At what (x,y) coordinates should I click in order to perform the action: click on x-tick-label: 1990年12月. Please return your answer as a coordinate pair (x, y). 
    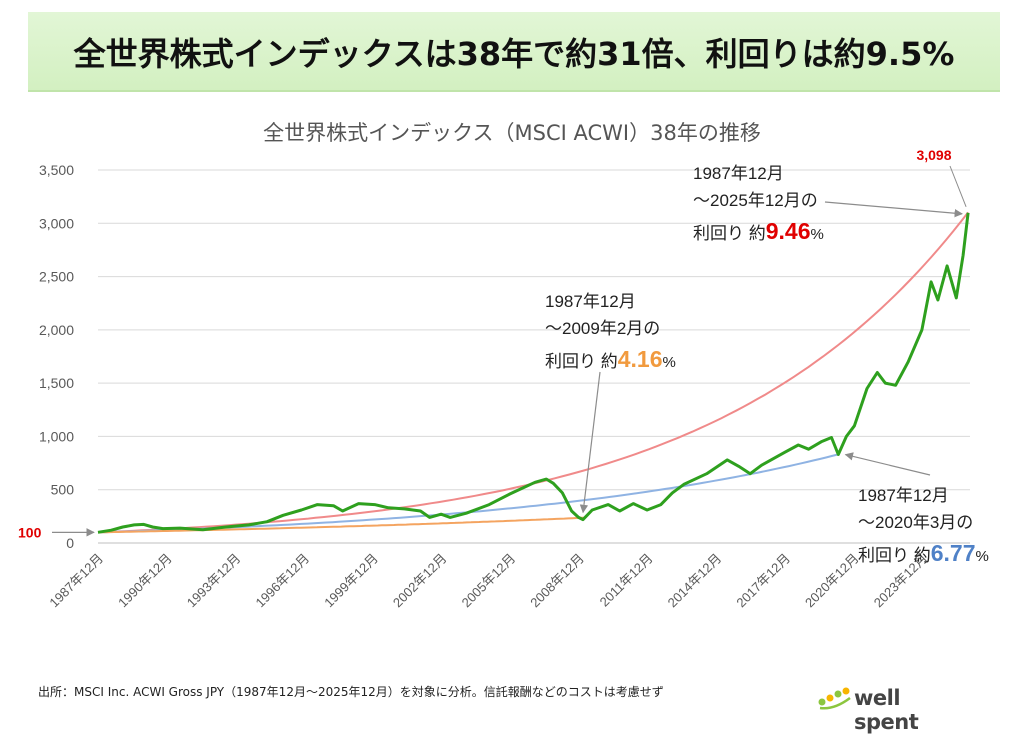
    Looking at the image, I should click on (145, 581).